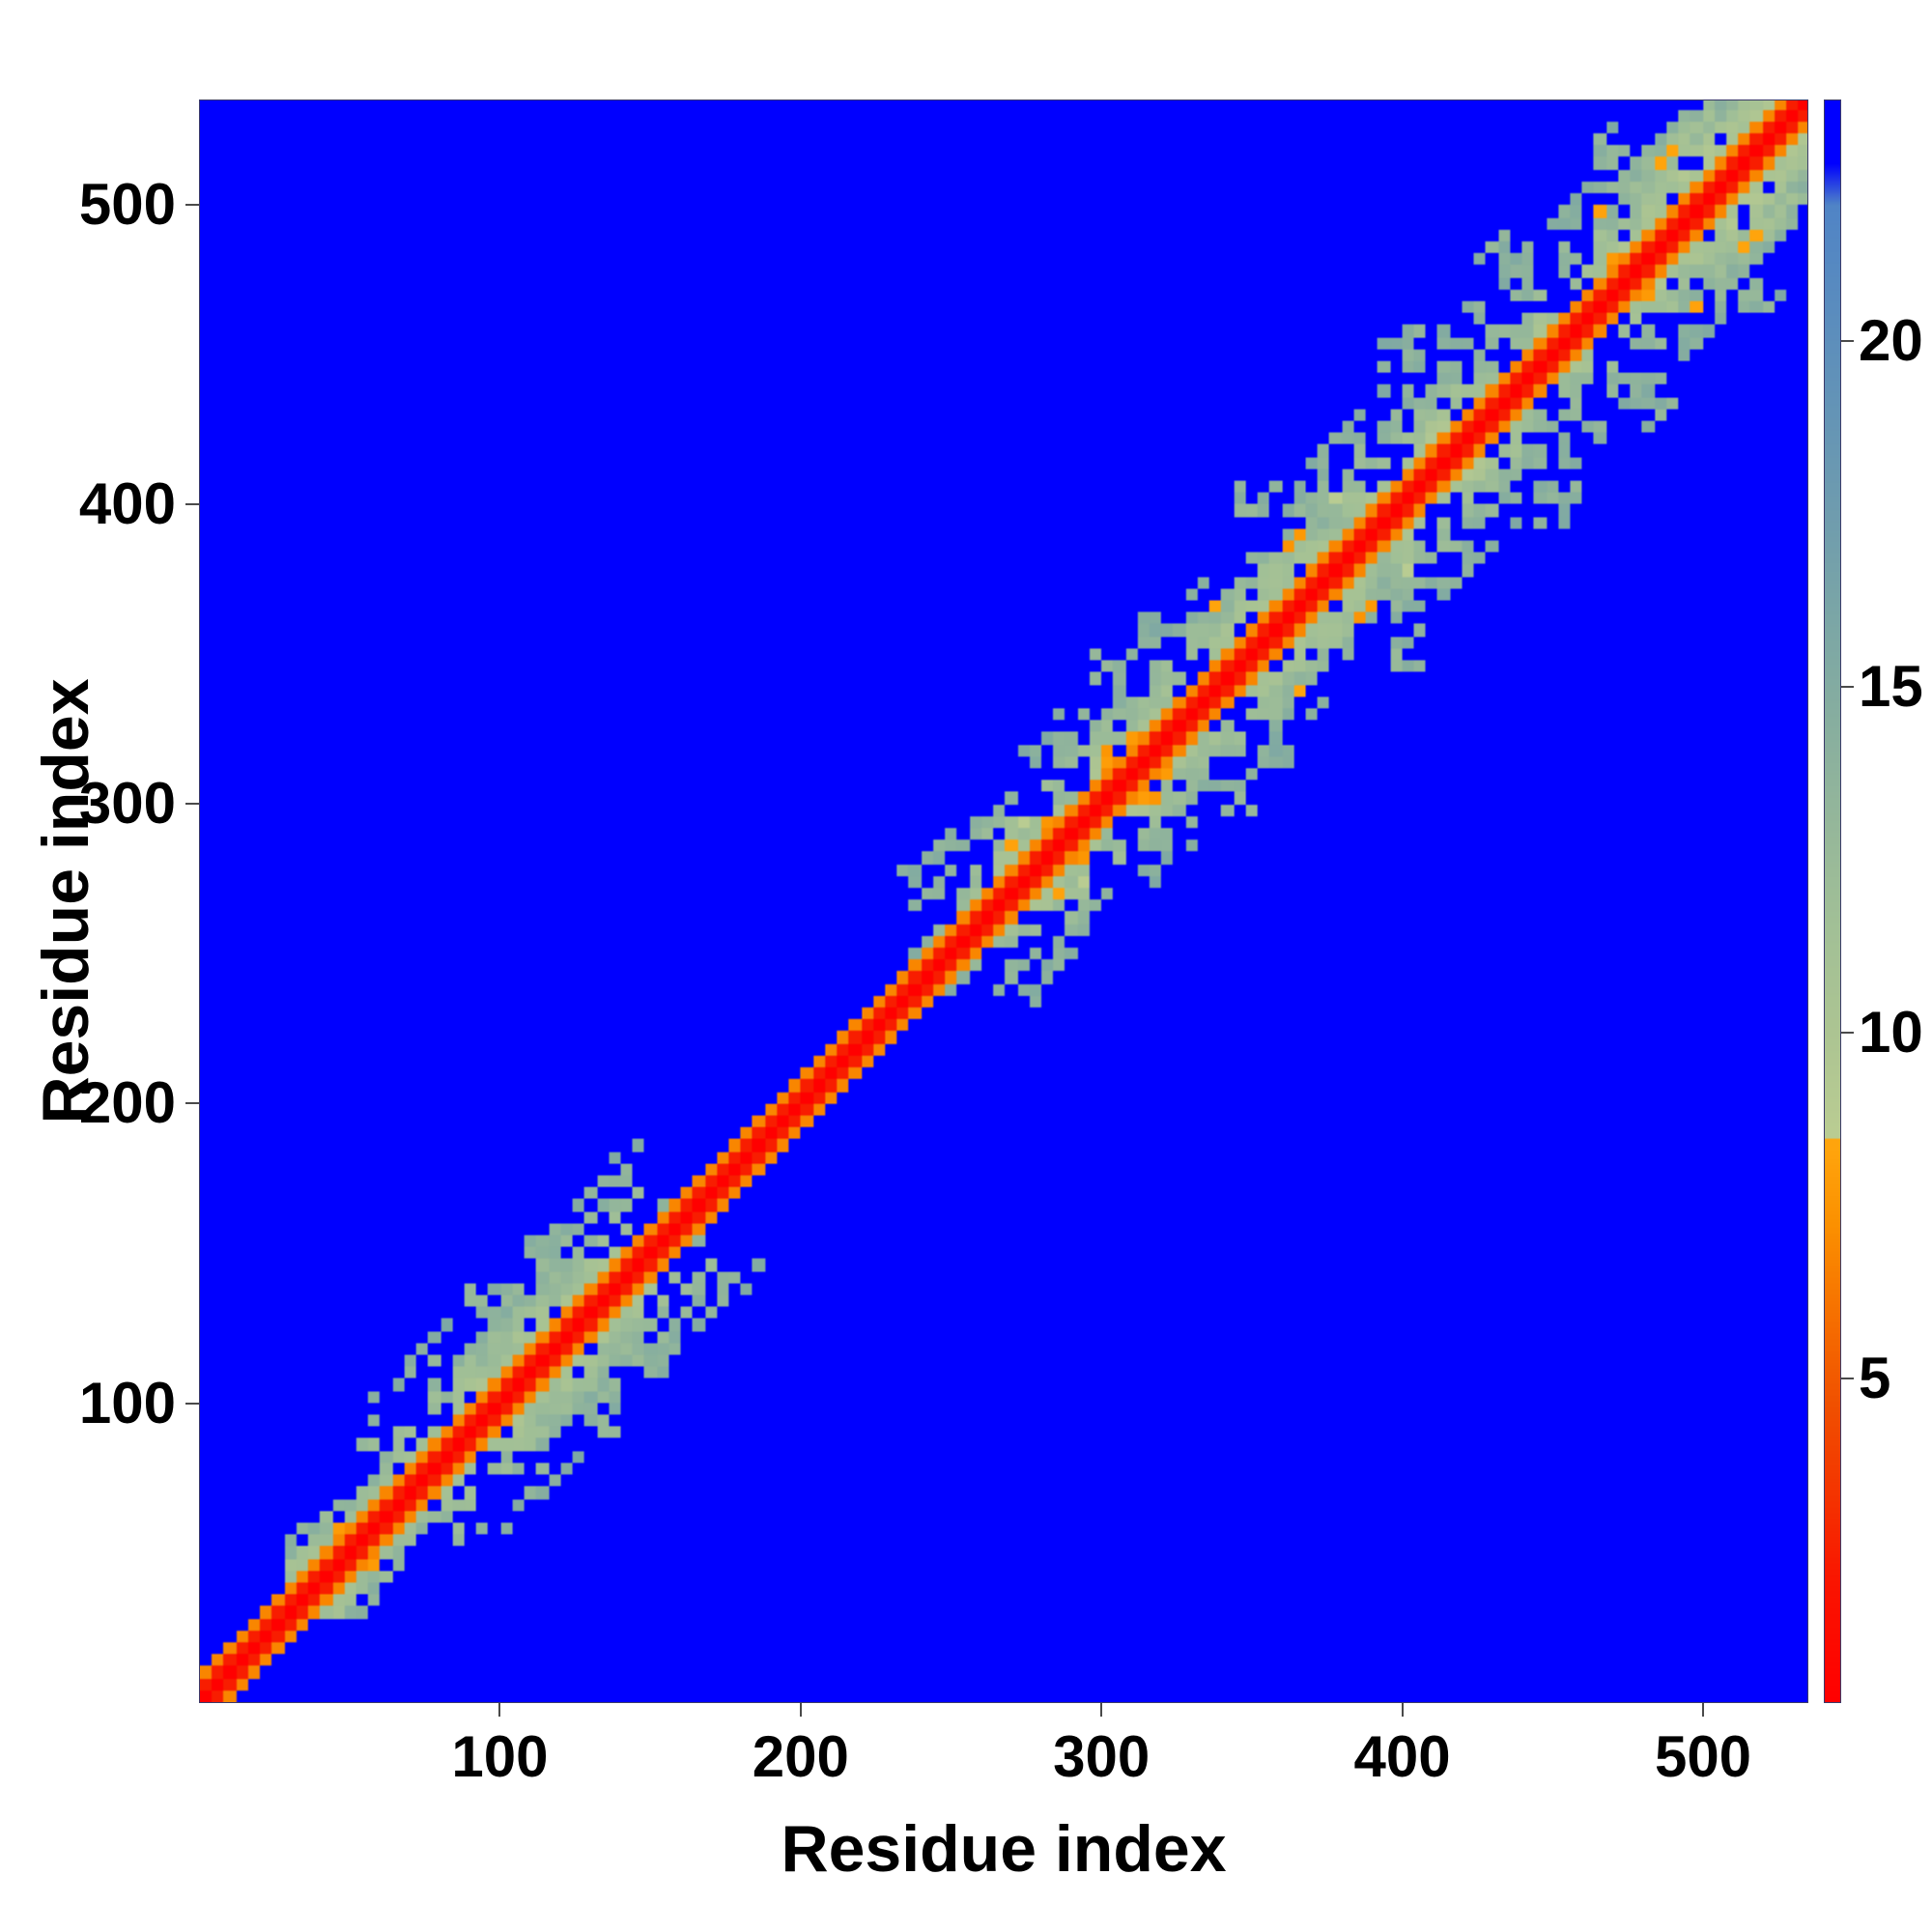  I want to click on colorbar-tick-label-15: 15, so click(1891, 686).